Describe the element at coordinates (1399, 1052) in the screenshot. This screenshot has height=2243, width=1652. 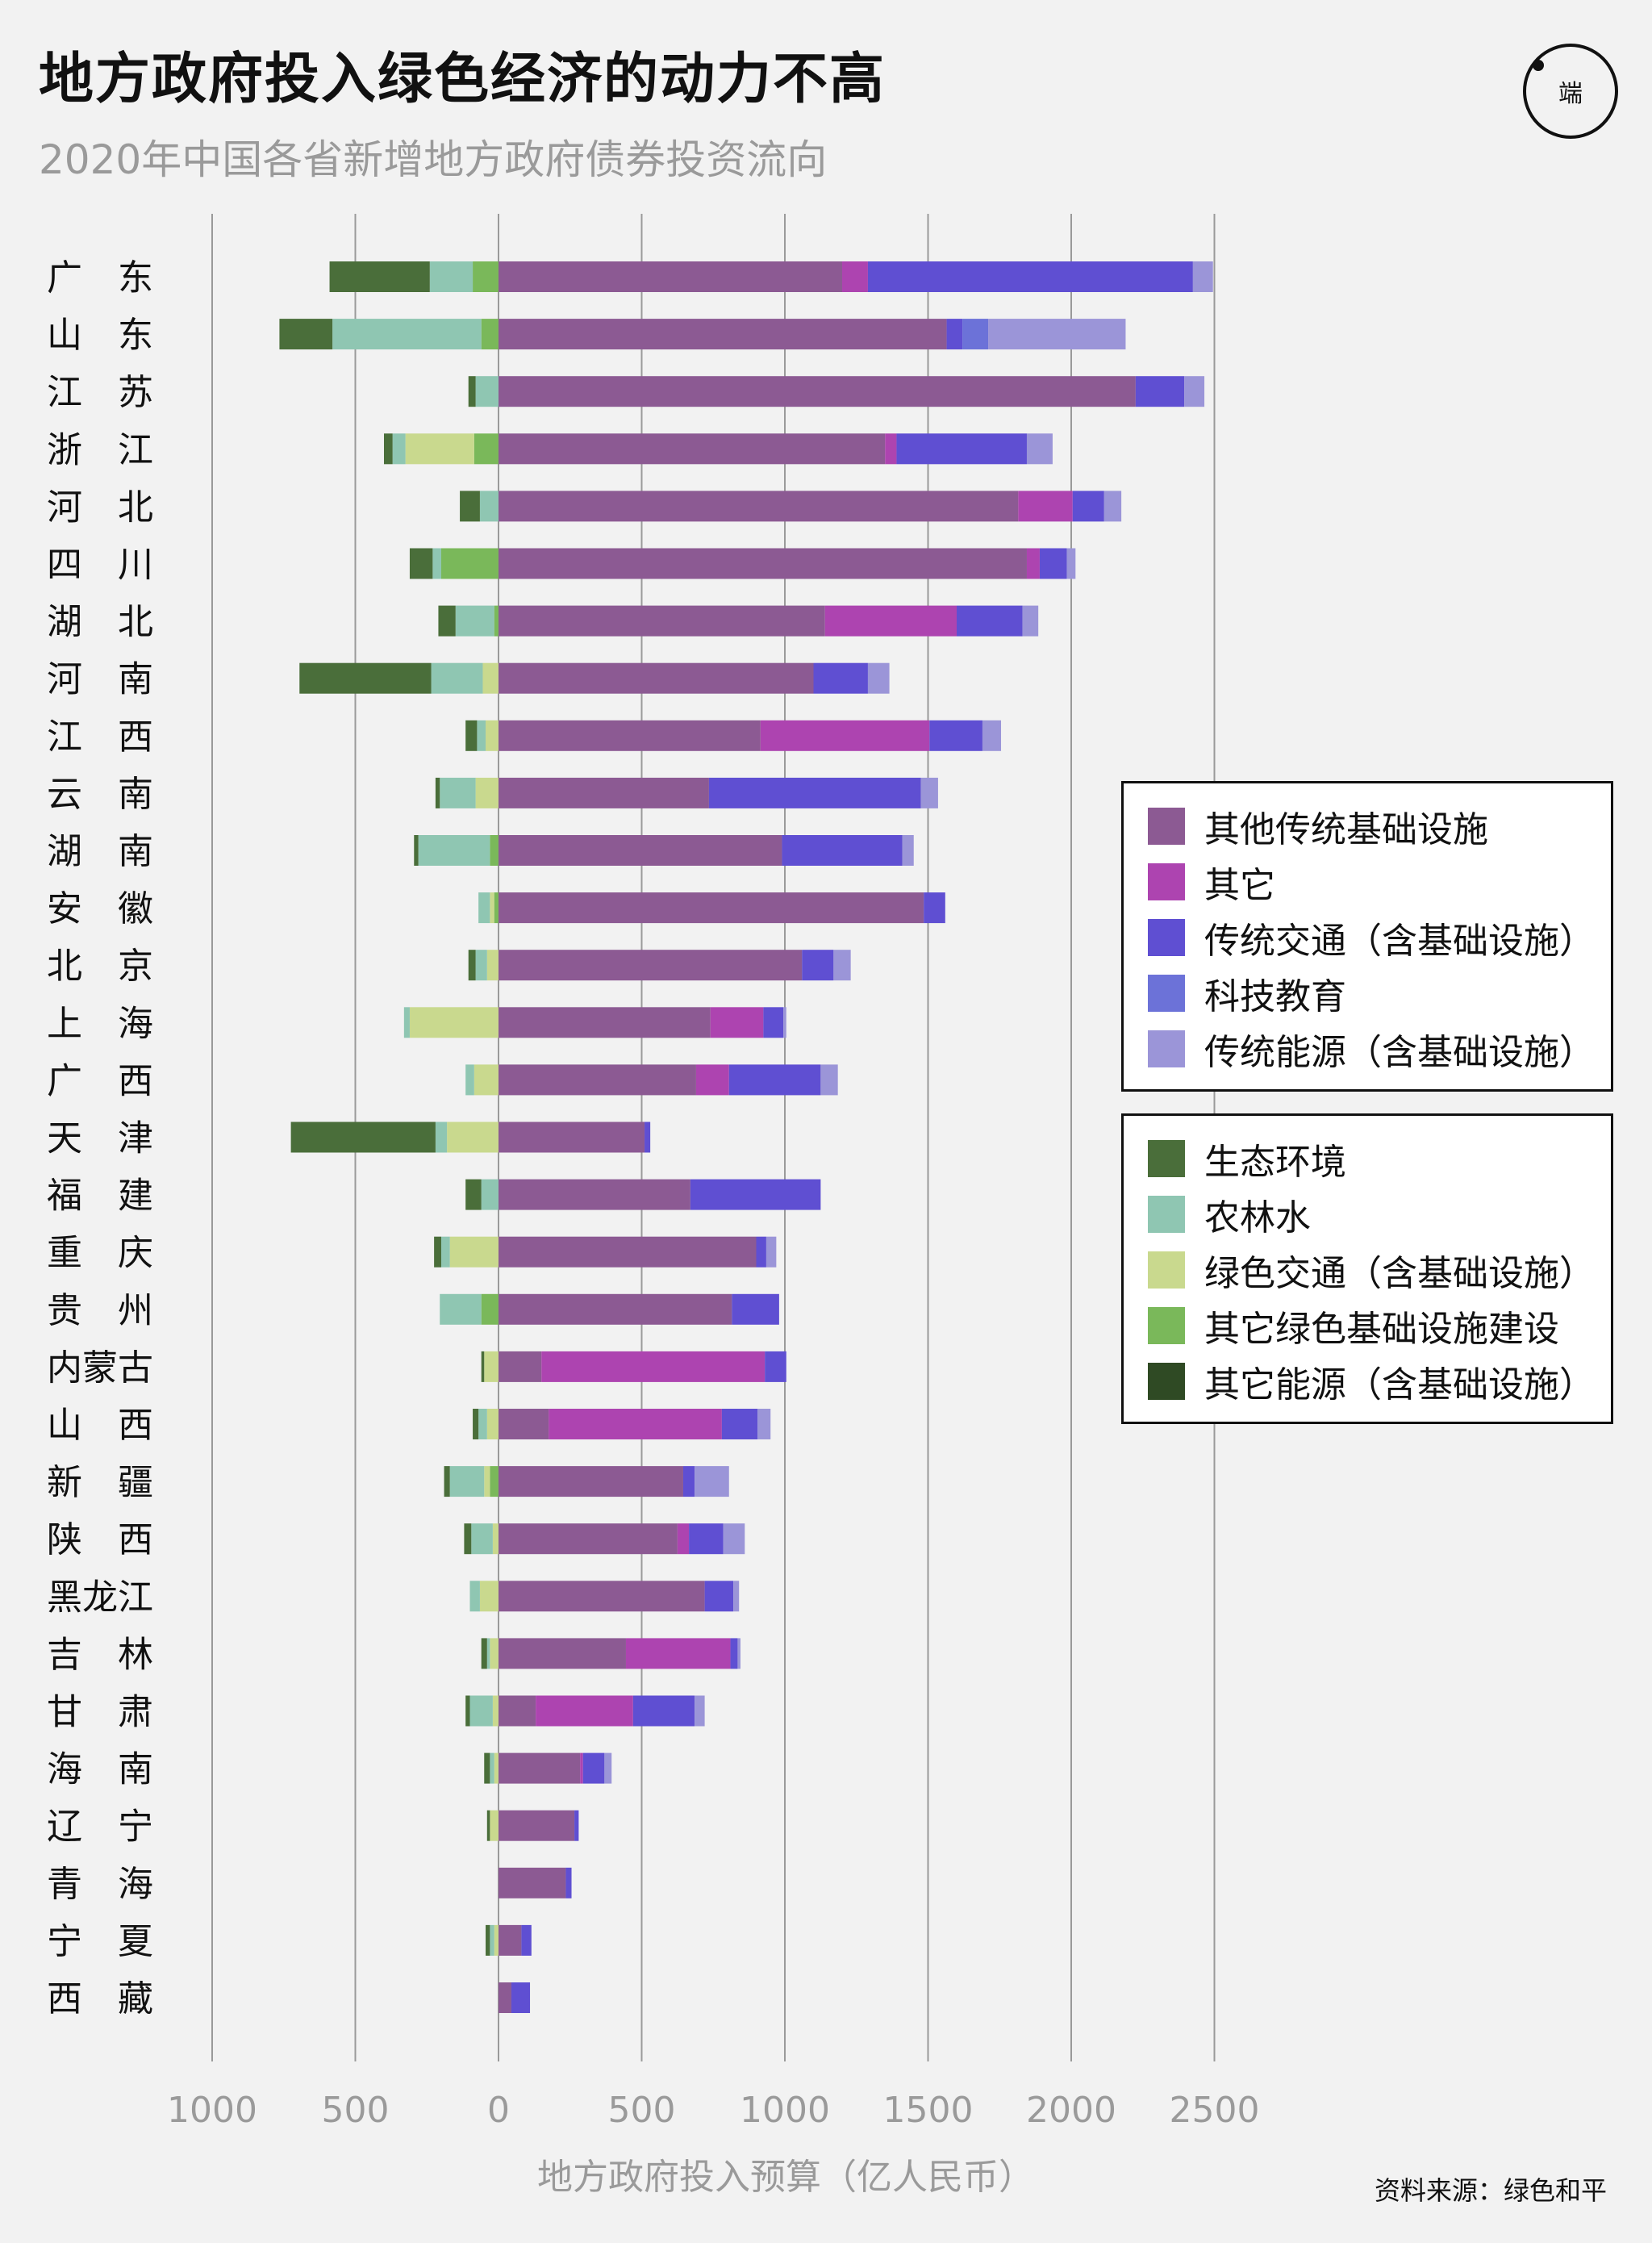
I see `legend-label-traditional_energy: 传统能源（含基础设施）` at that location.